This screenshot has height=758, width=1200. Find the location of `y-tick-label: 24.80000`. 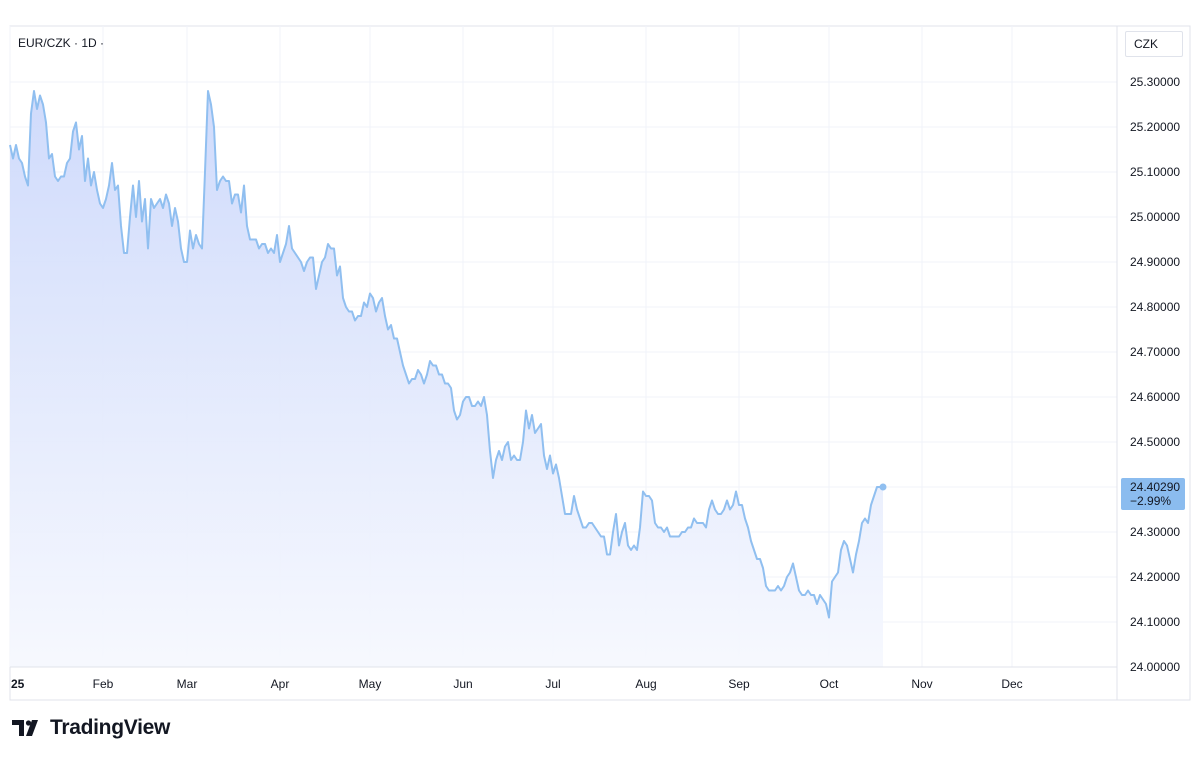

y-tick-label: 24.80000 is located at coordinates (1155, 307).